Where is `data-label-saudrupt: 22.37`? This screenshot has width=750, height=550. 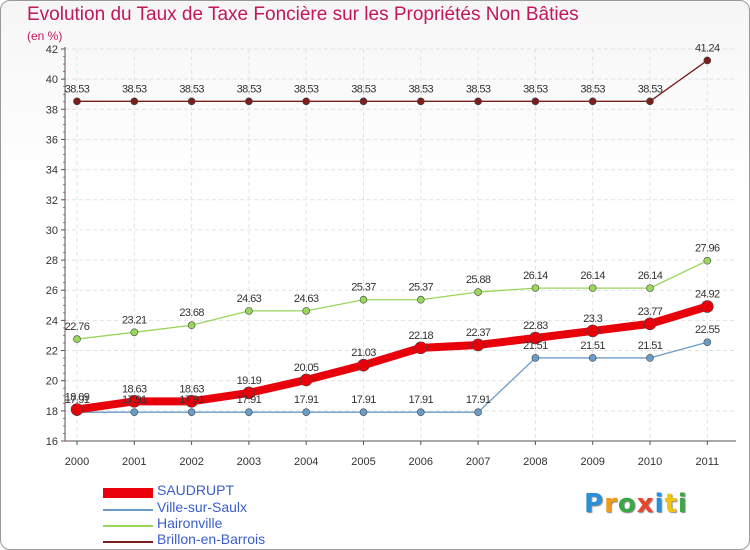 data-label-saudrupt: 22.37 is located at coordinates (478, 333).